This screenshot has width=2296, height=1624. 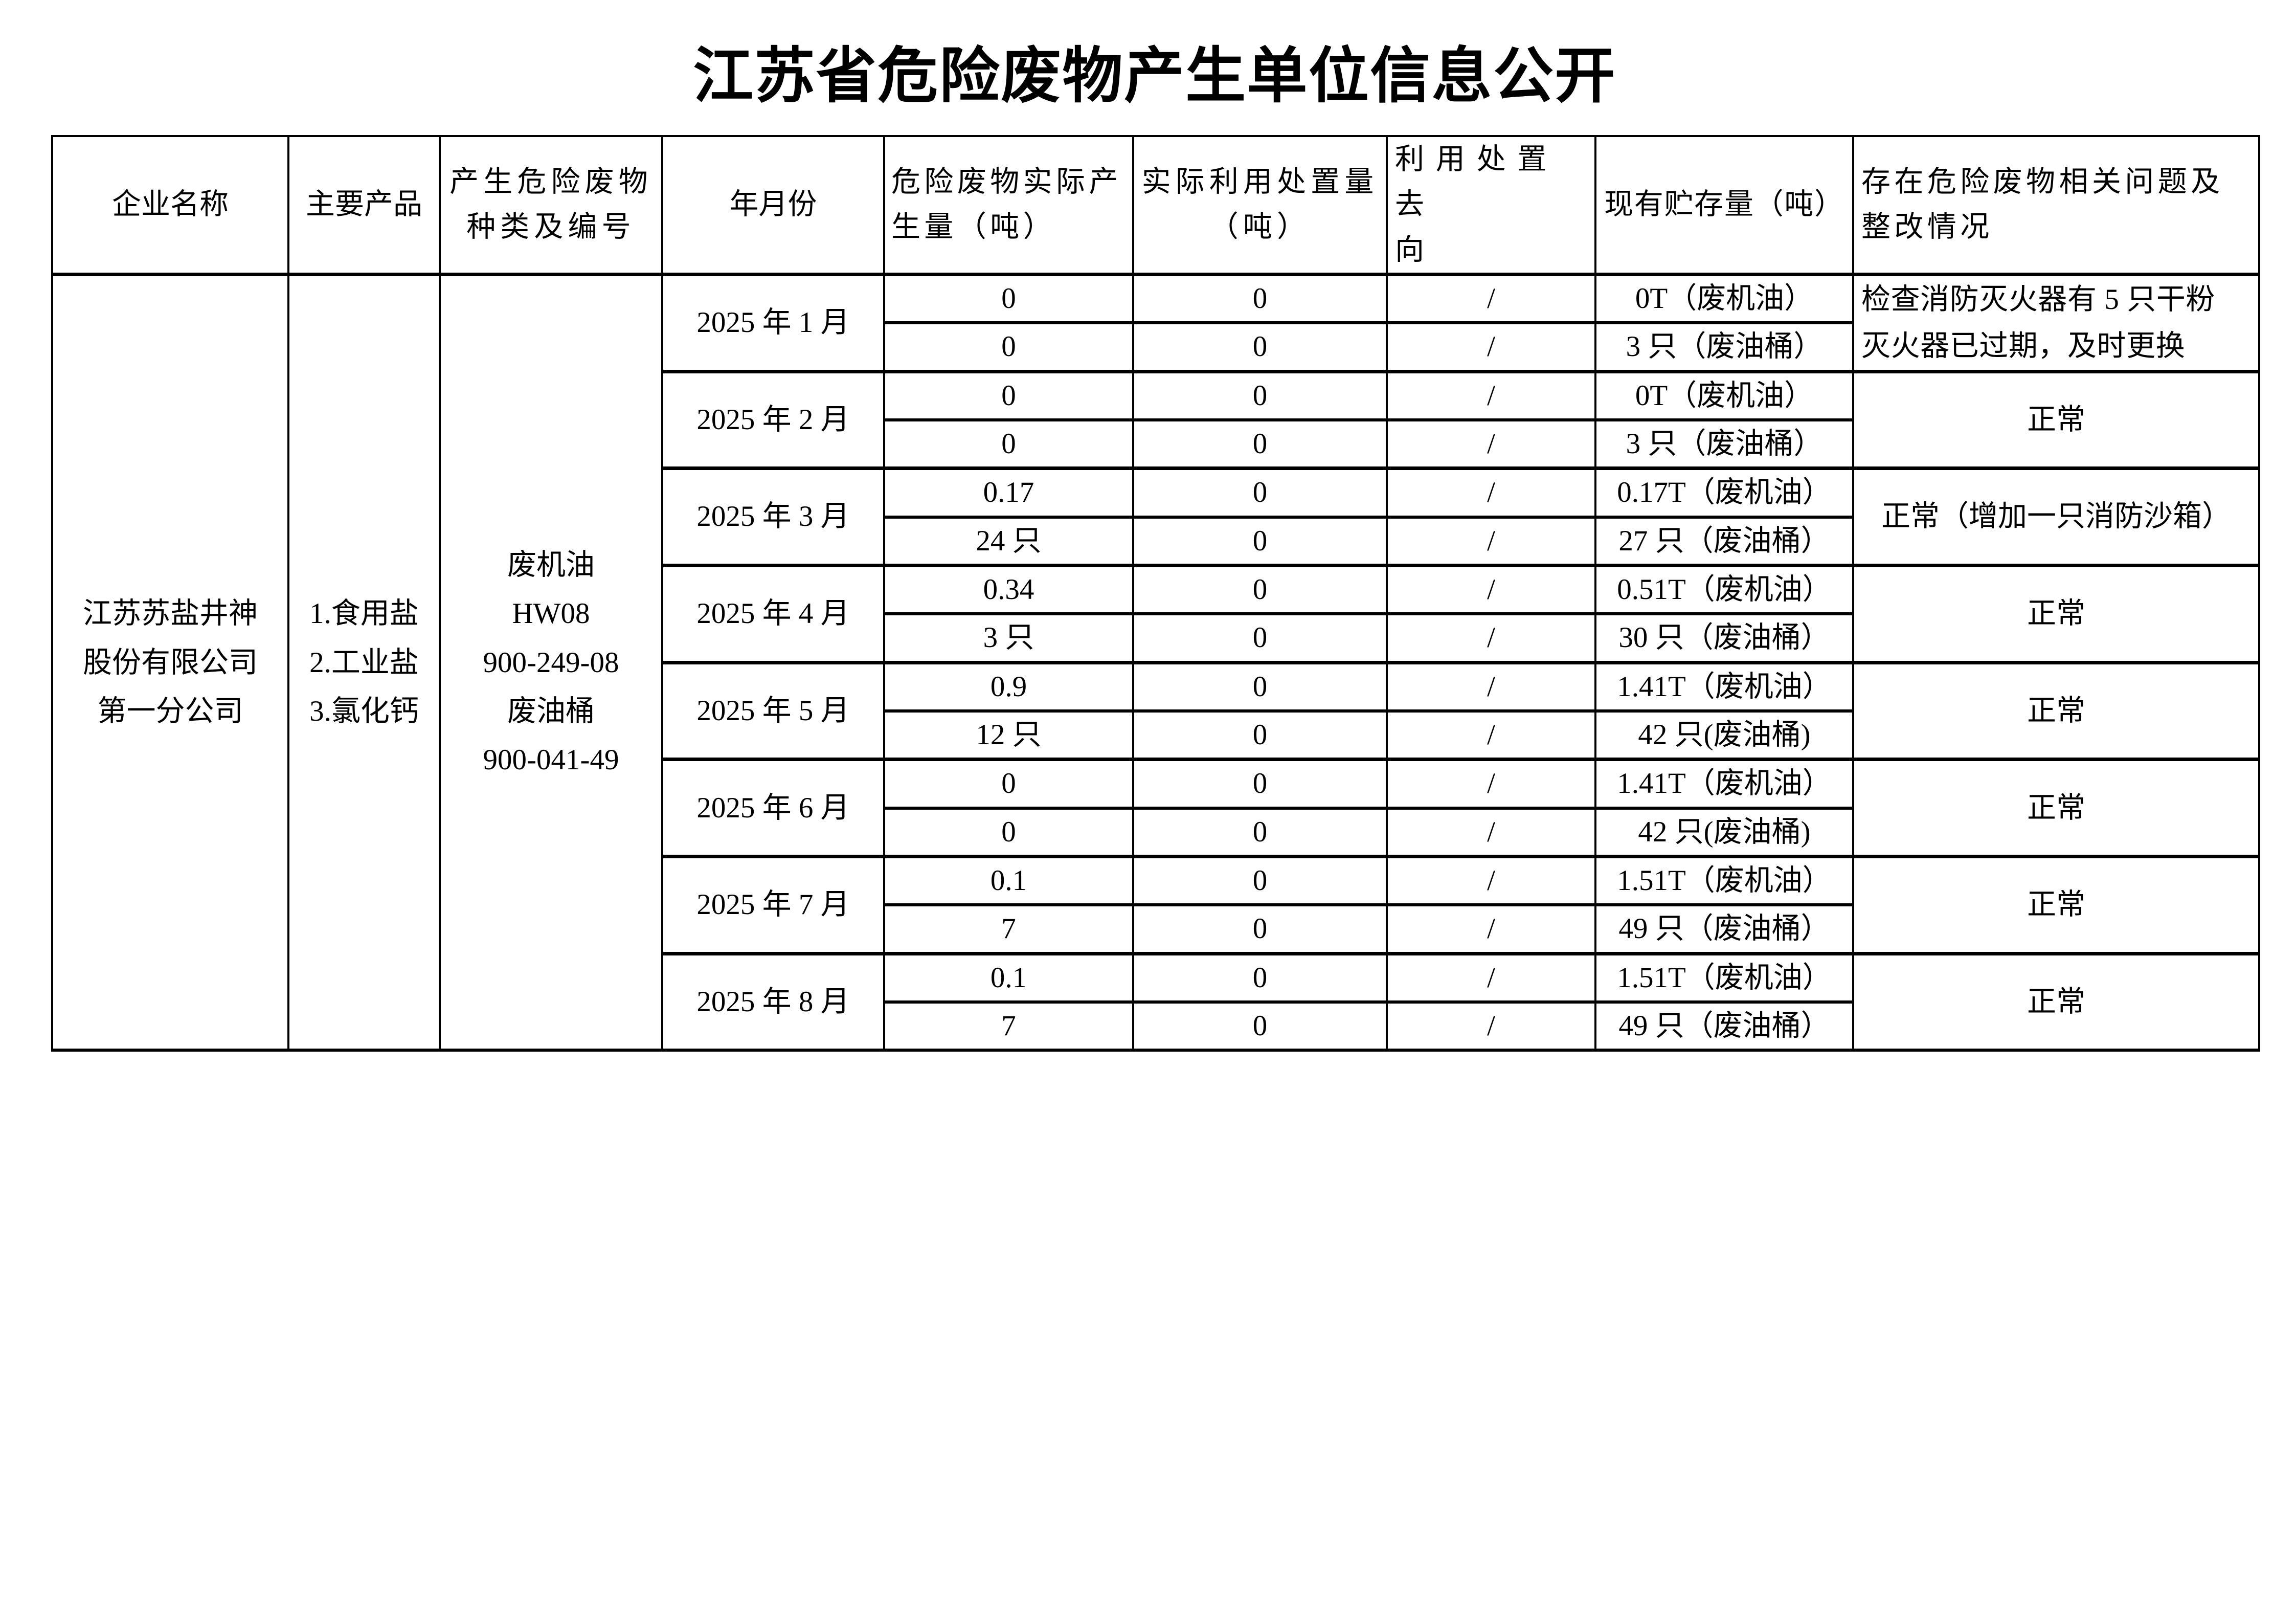 I want to click on month-cell: 2025 年 7 月, so click(x=773, y=905).